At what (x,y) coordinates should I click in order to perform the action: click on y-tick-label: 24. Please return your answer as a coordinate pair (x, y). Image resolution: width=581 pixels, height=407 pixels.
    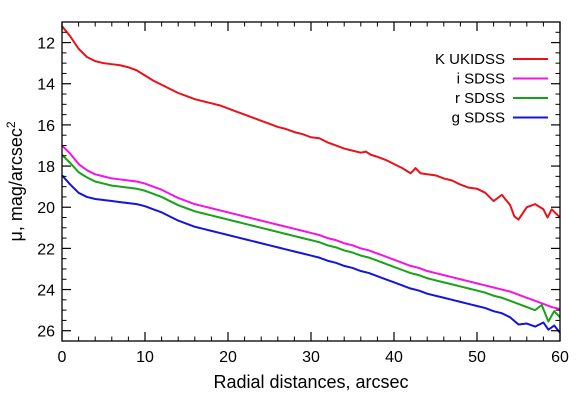
    Looking at the image, I should click on (46, 291).